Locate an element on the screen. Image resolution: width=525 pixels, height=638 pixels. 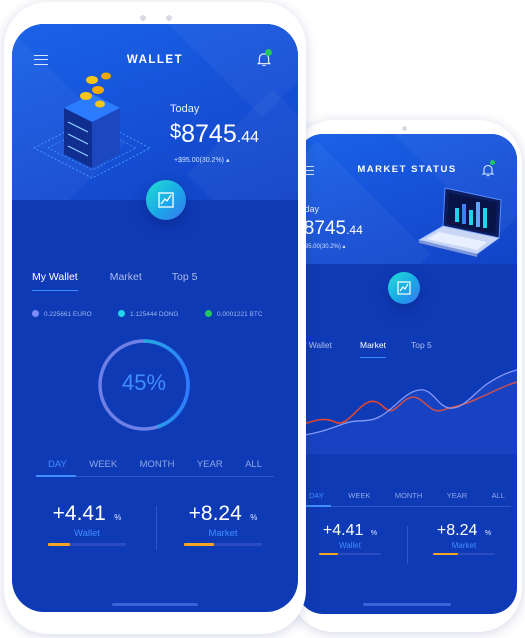
market-line-chart is located at coordinates (407, 411).